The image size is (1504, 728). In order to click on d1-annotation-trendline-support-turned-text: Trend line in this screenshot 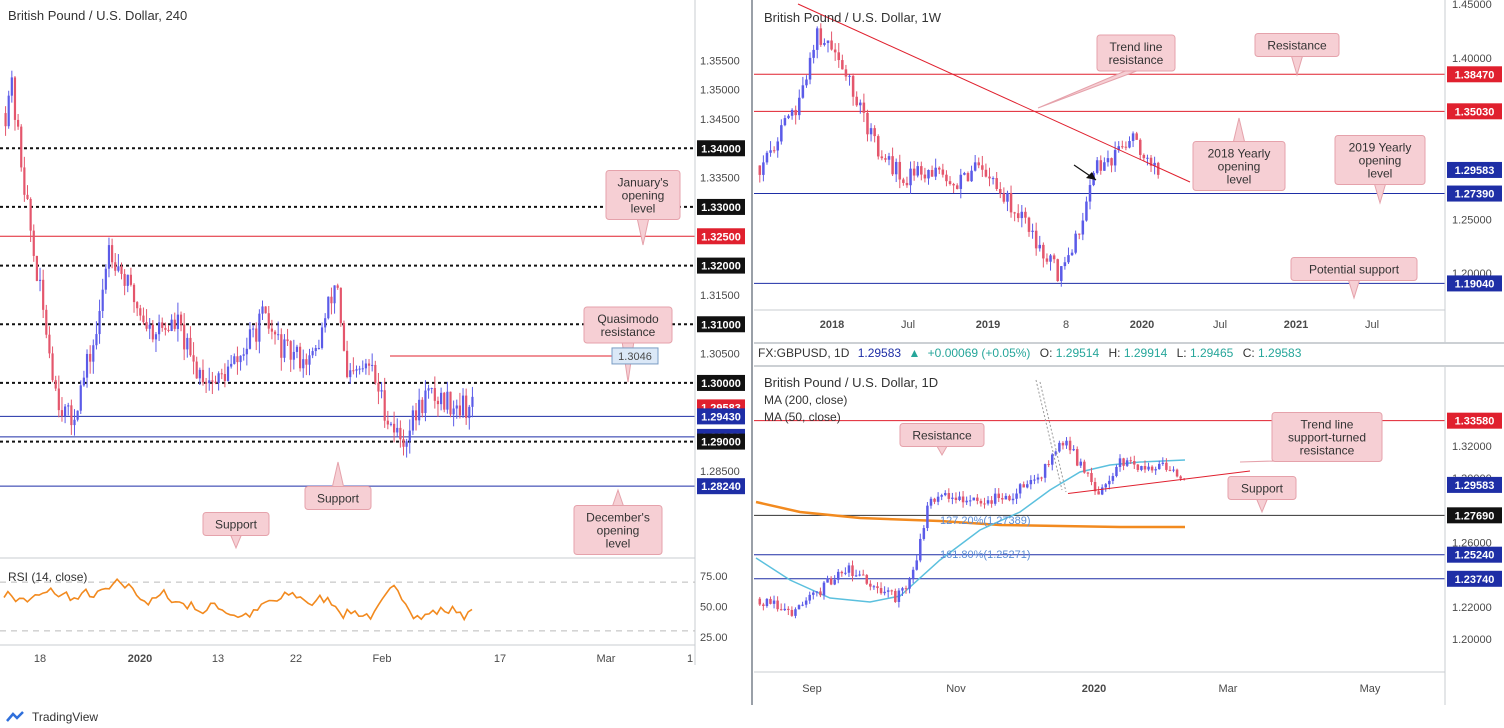, I will do `click(1327, 425)`.